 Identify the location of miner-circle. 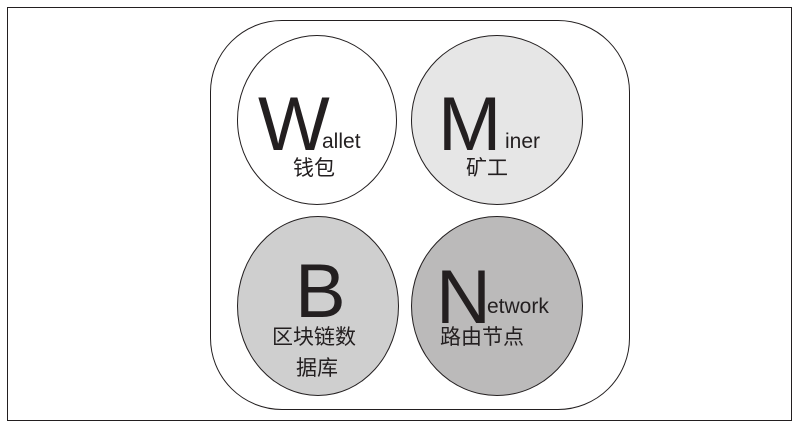
(497, 120).